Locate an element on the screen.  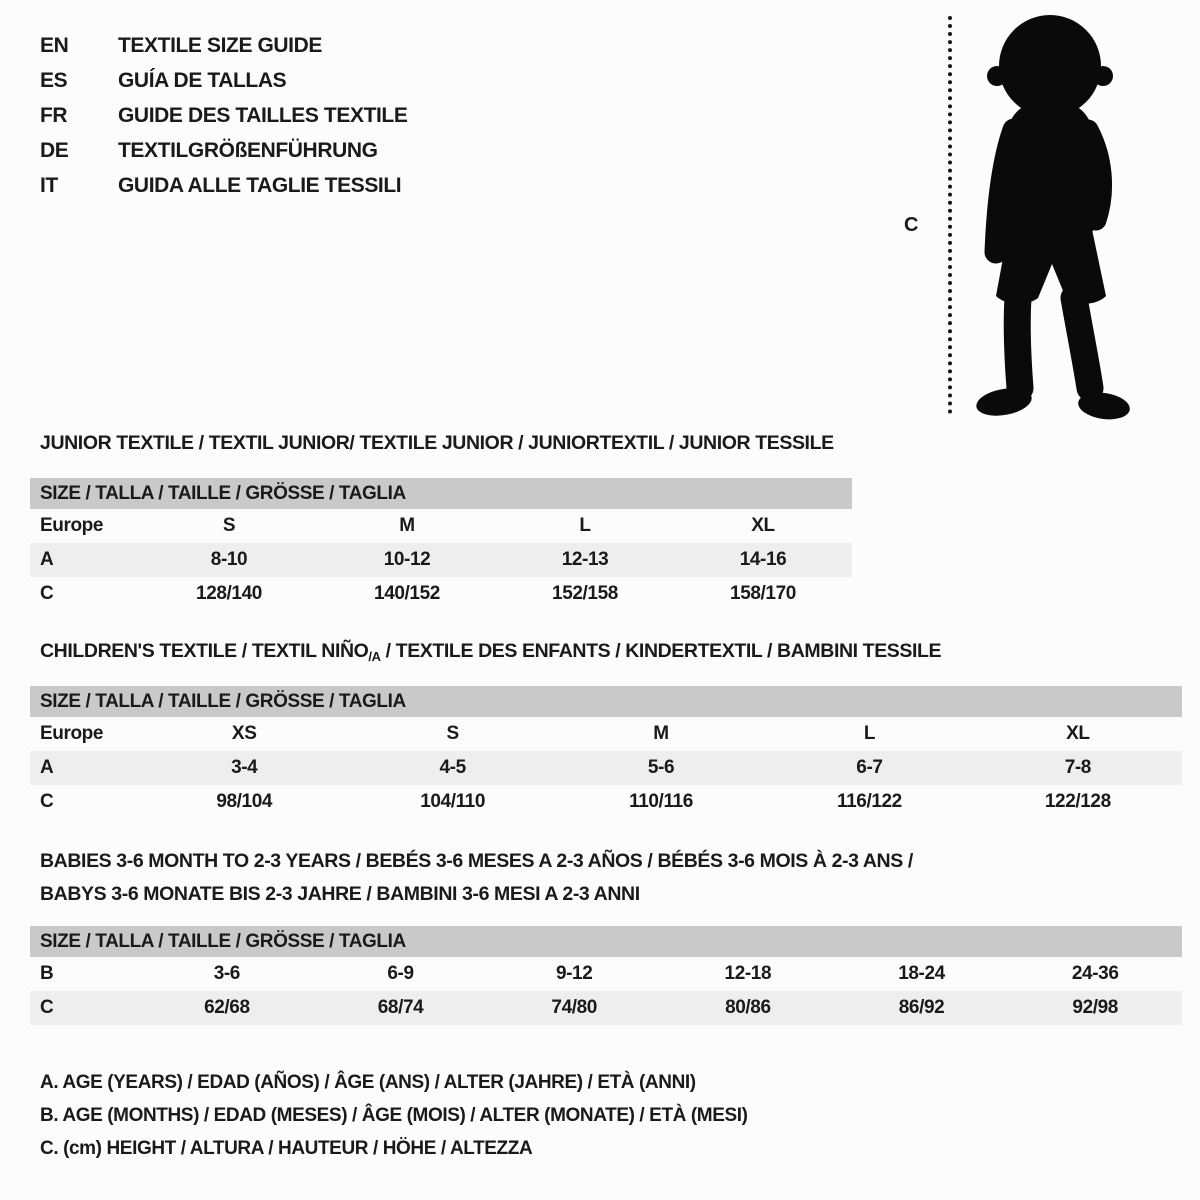
value-cell: 74/80 is located at coordinates (574, 1007).